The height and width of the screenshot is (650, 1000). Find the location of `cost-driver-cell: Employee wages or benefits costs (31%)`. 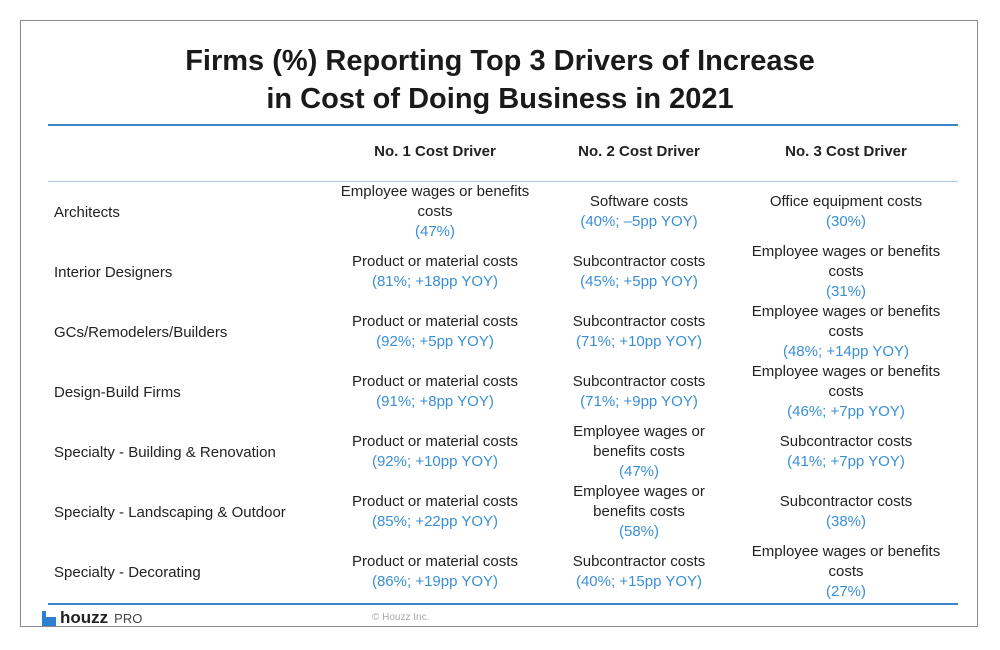

cost-driver-cell: Employee wages or benefits costs (31%) is located at coordinates (846, 272).